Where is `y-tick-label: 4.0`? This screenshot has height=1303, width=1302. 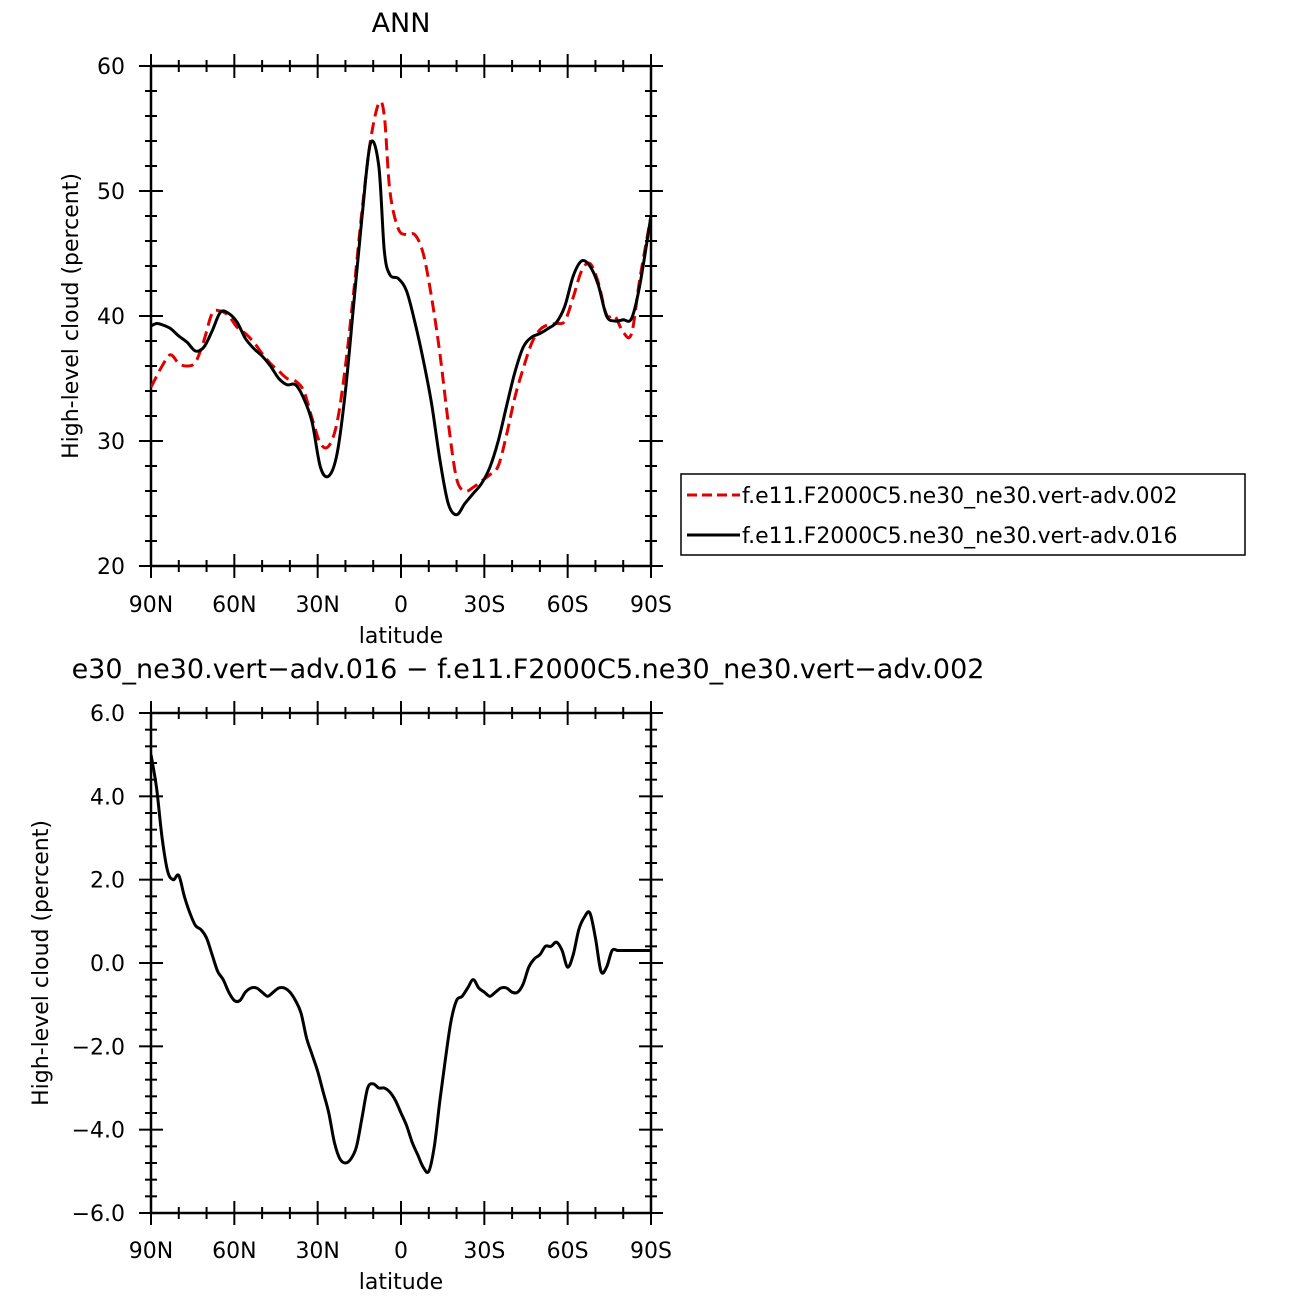
y-tick-label: 4.0 is located at coordinates (107, 797).